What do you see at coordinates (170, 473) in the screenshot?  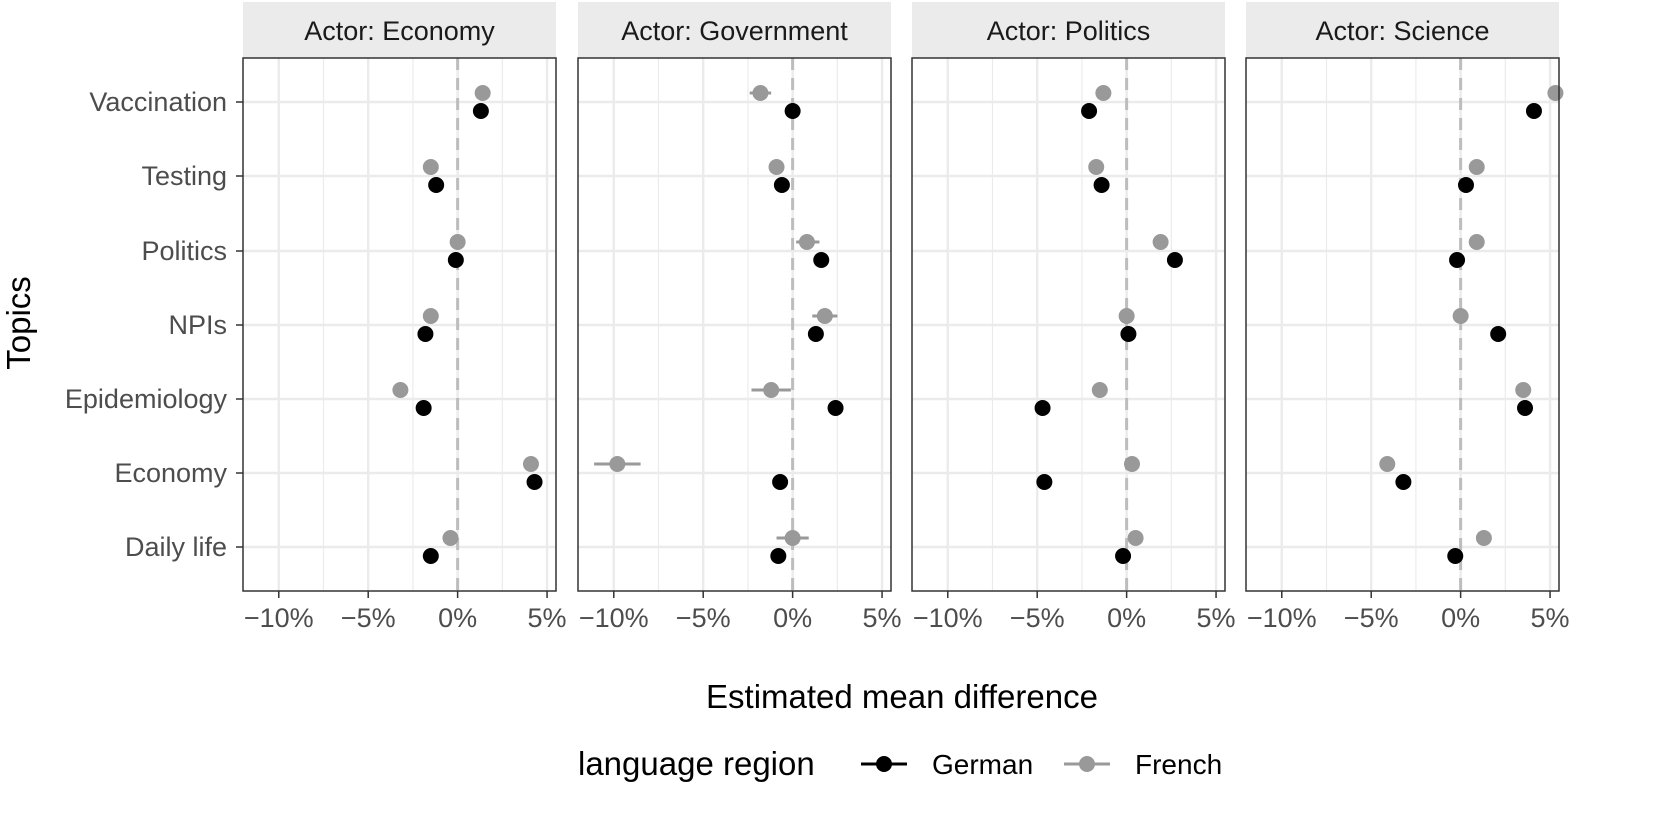 I see `y-tick-label: Economy` at bounding box center [170, 473].